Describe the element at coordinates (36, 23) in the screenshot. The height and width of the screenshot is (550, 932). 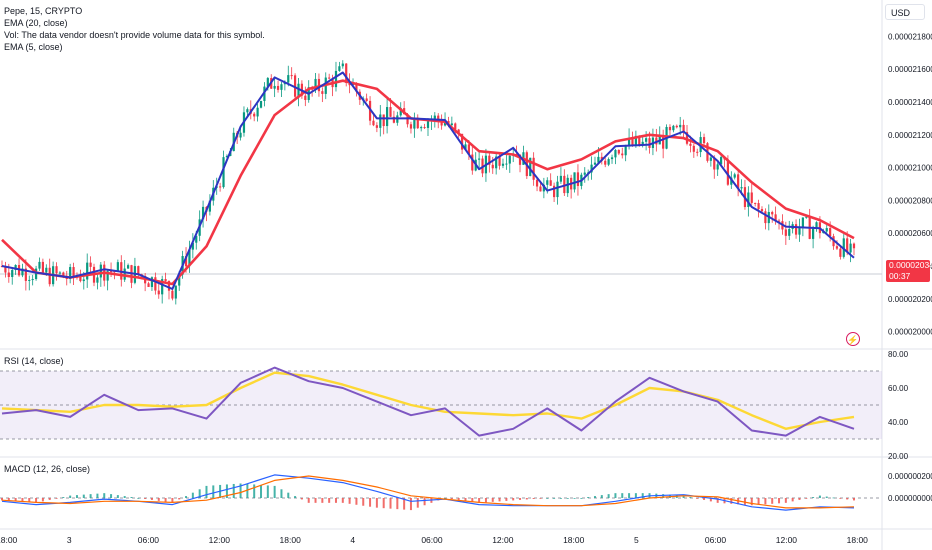
I see `ema20-legend: EMA (20, close)` at that location.